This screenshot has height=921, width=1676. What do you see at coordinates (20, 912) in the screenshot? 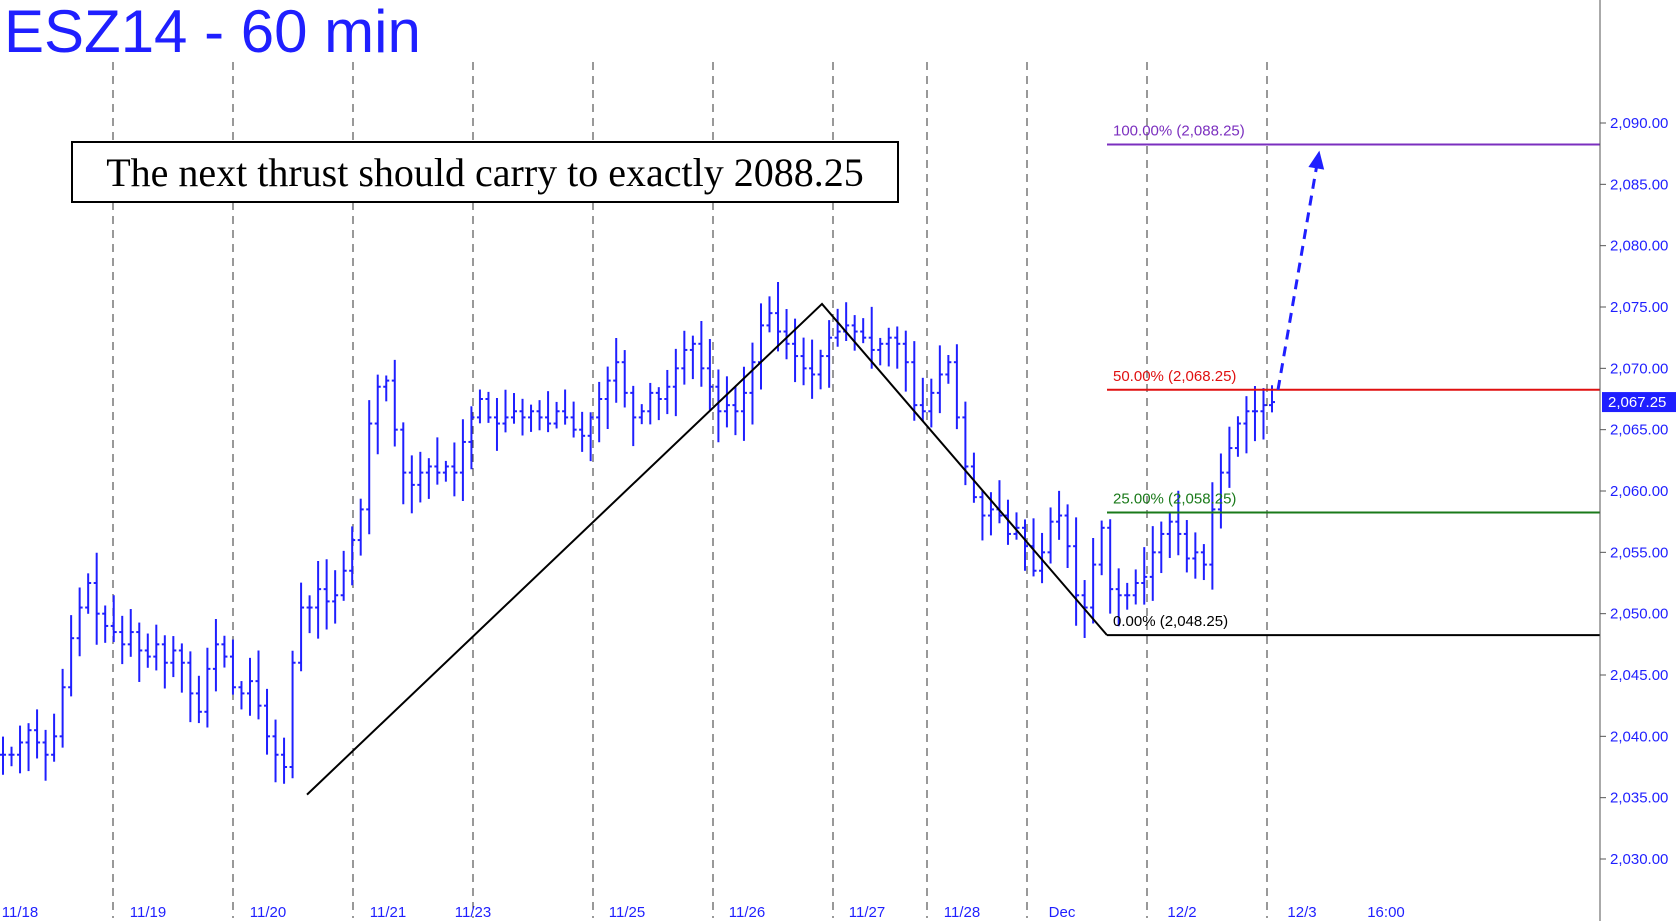
I see `date-tick-label: 11/18` at bounding box center [20, 912].